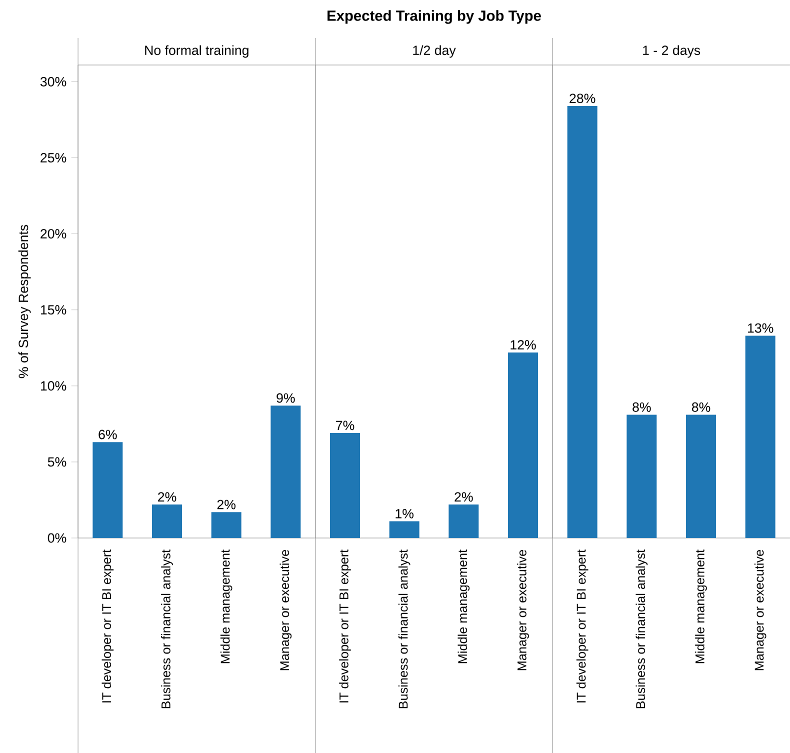 The image size is (790, 753). What do you see at coordinates (761, 328) in the screenshot?
I see `data-label: 13%` at bounding box center [761, 328].